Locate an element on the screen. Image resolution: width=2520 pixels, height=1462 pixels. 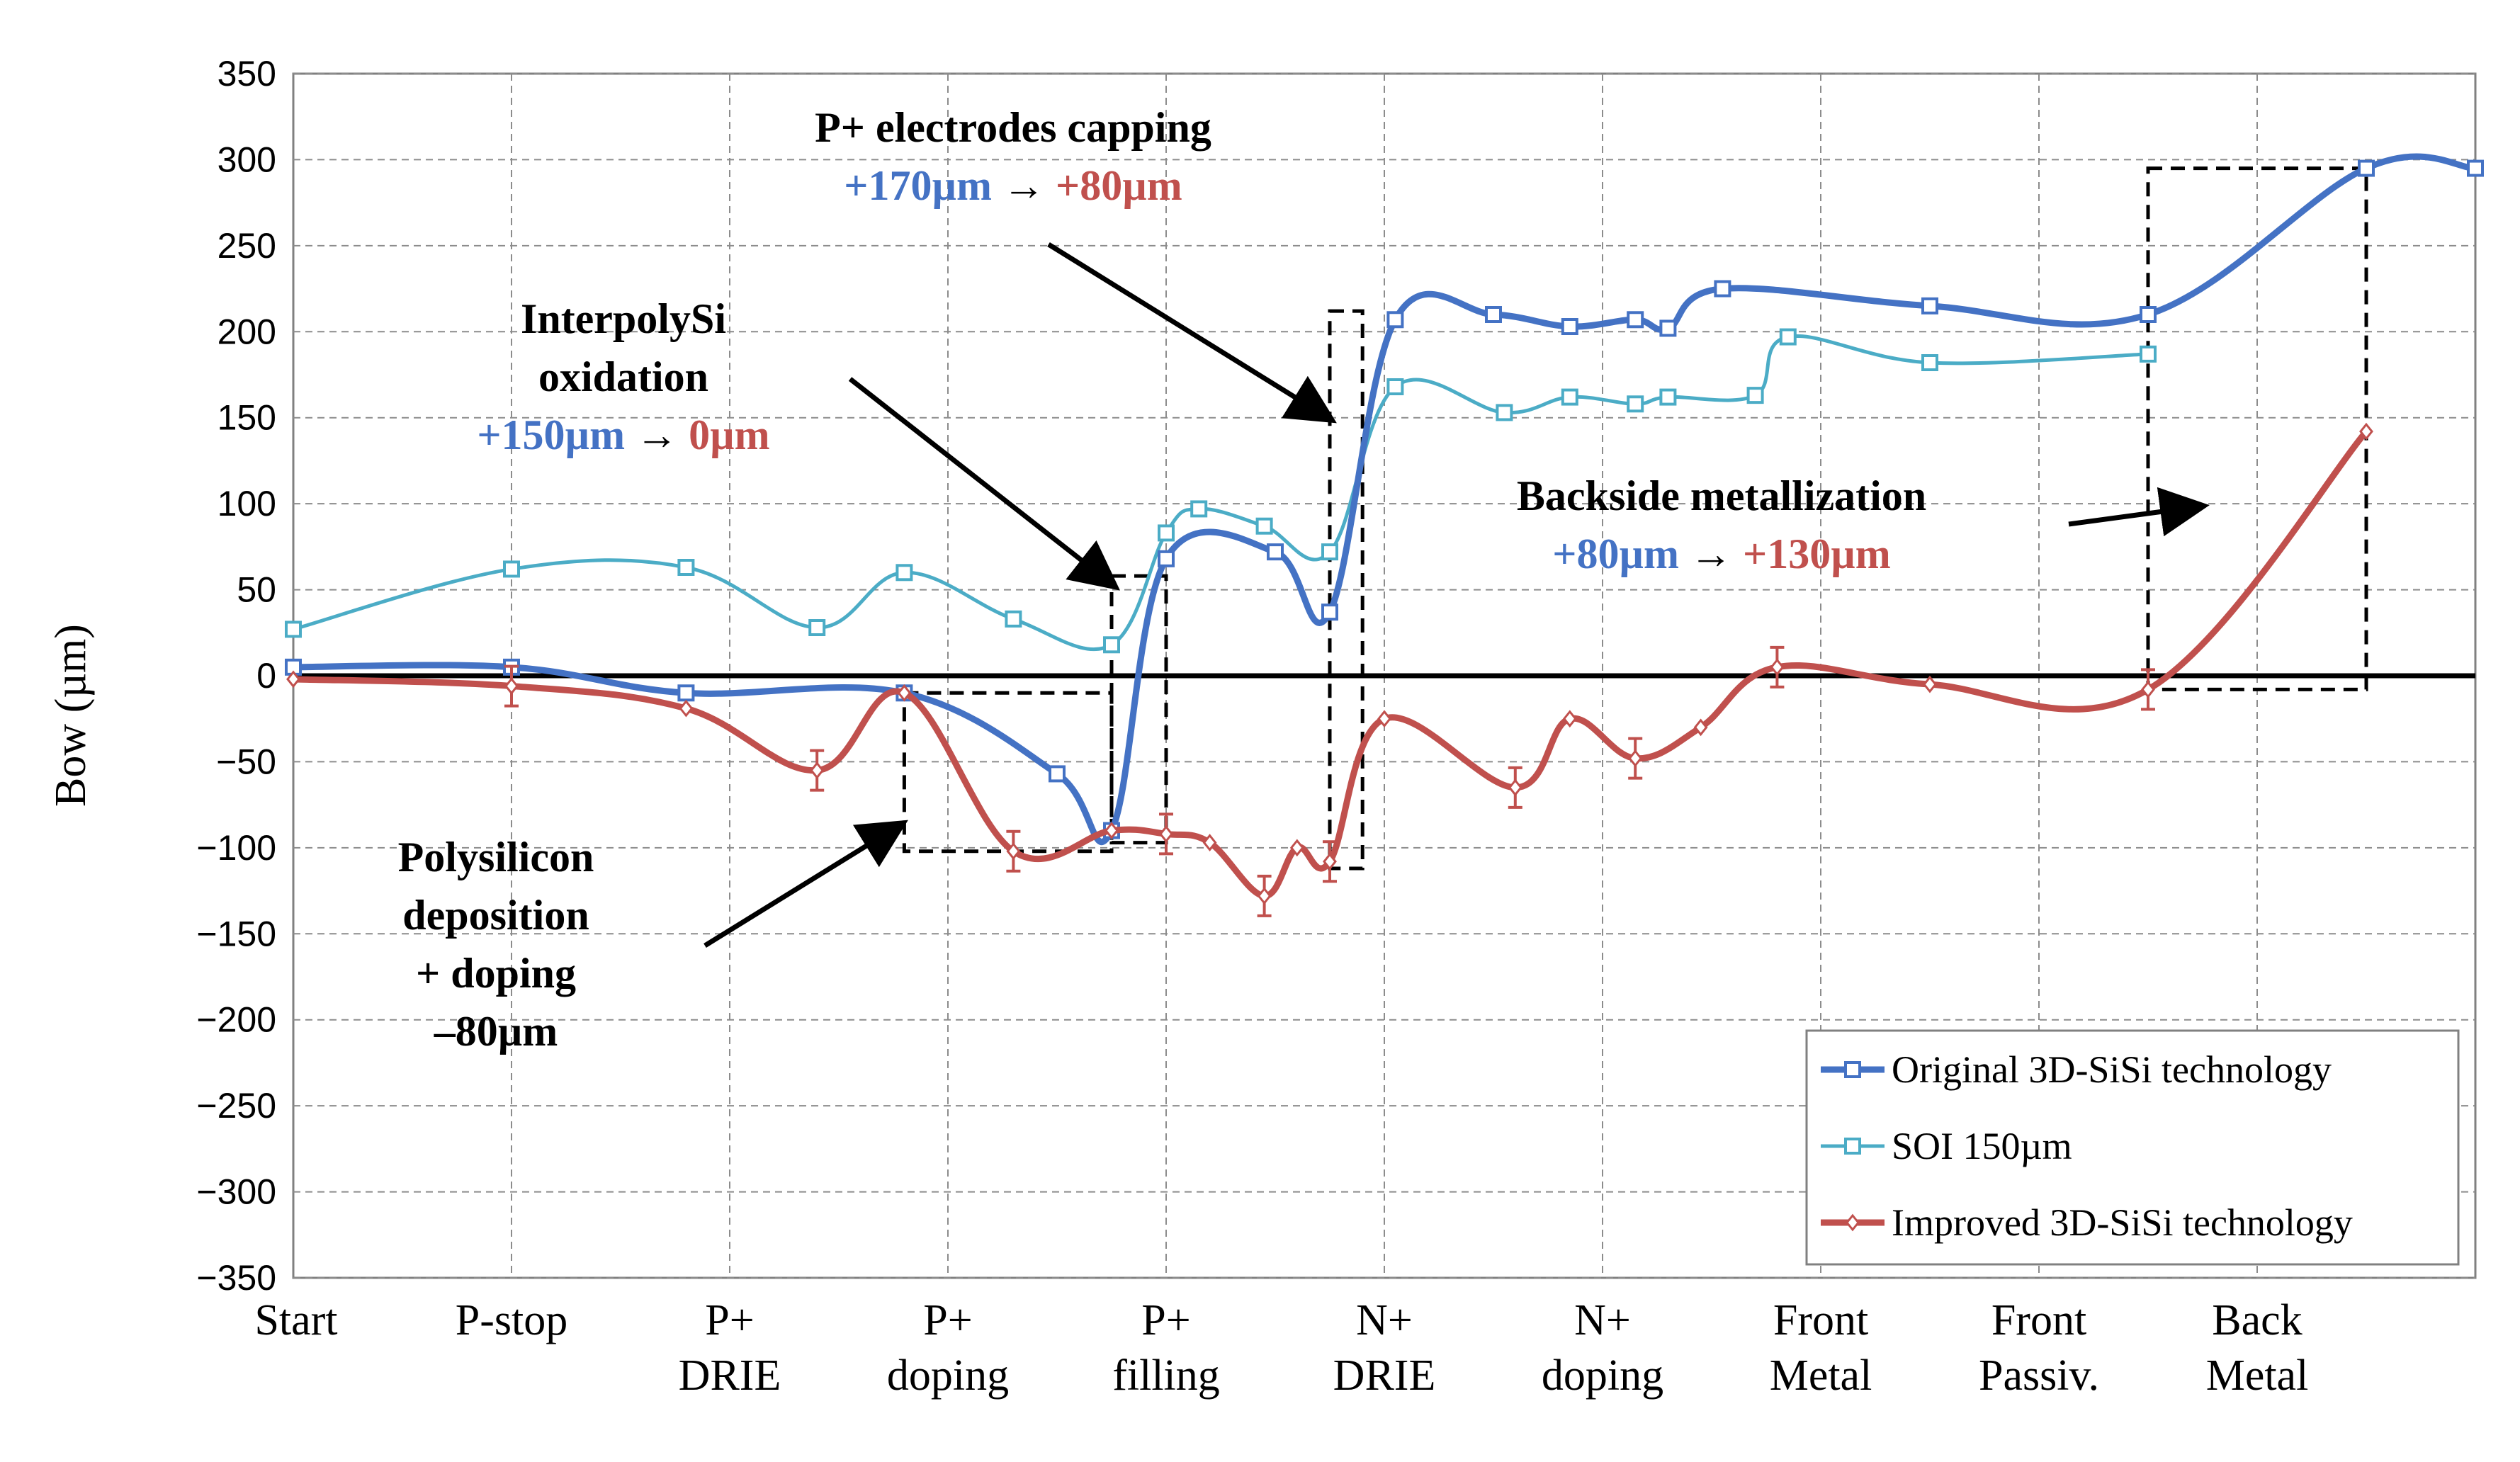
y-tick-label: 50 is located at coordinates (256, 590).